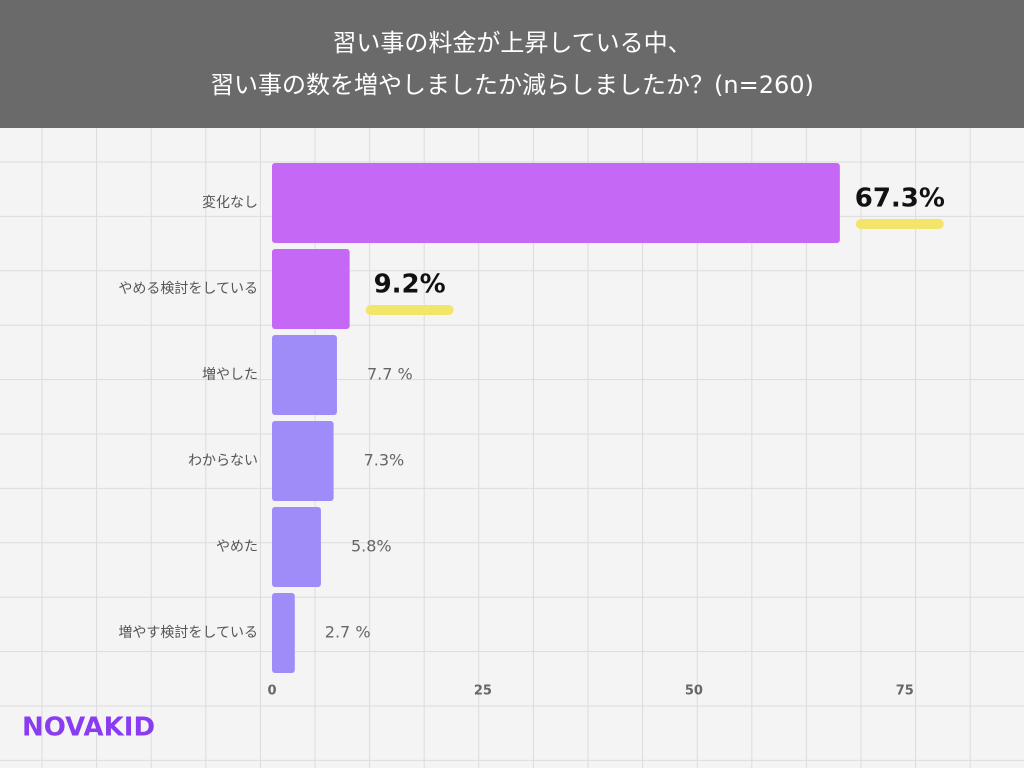 Image resolution: width=1024 pixels, height=768 pixels. I want to click on x-tick-label: 50, so click(694, 691).